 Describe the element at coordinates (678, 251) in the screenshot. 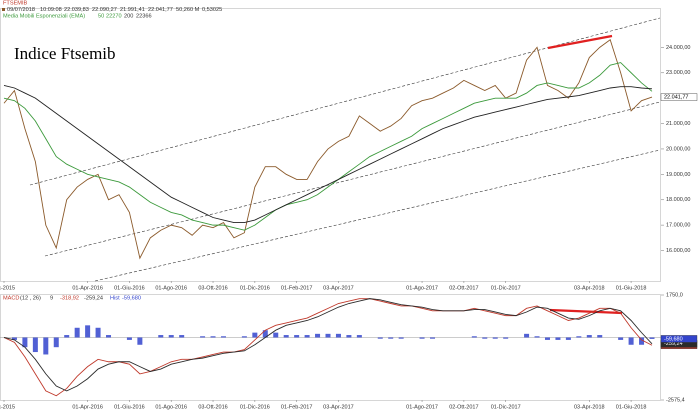

I see `y-tick-label: 16.000,00` at that location.